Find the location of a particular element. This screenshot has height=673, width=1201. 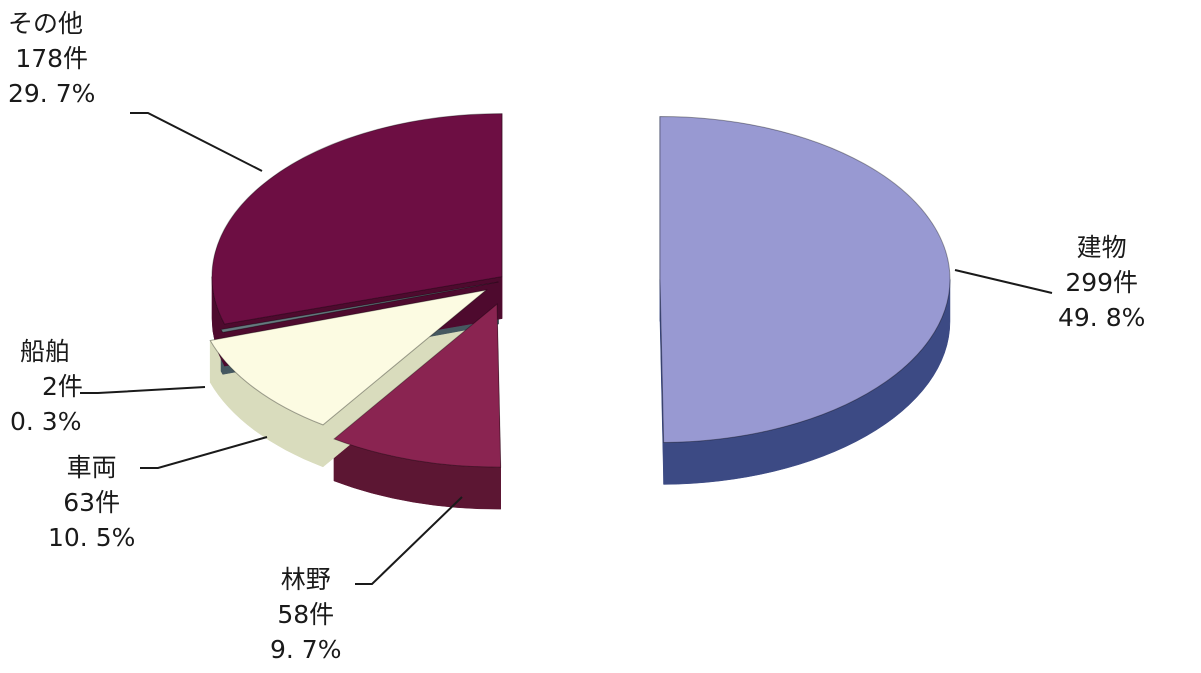

leader-line-sonota is located at coordinates (196, 142).